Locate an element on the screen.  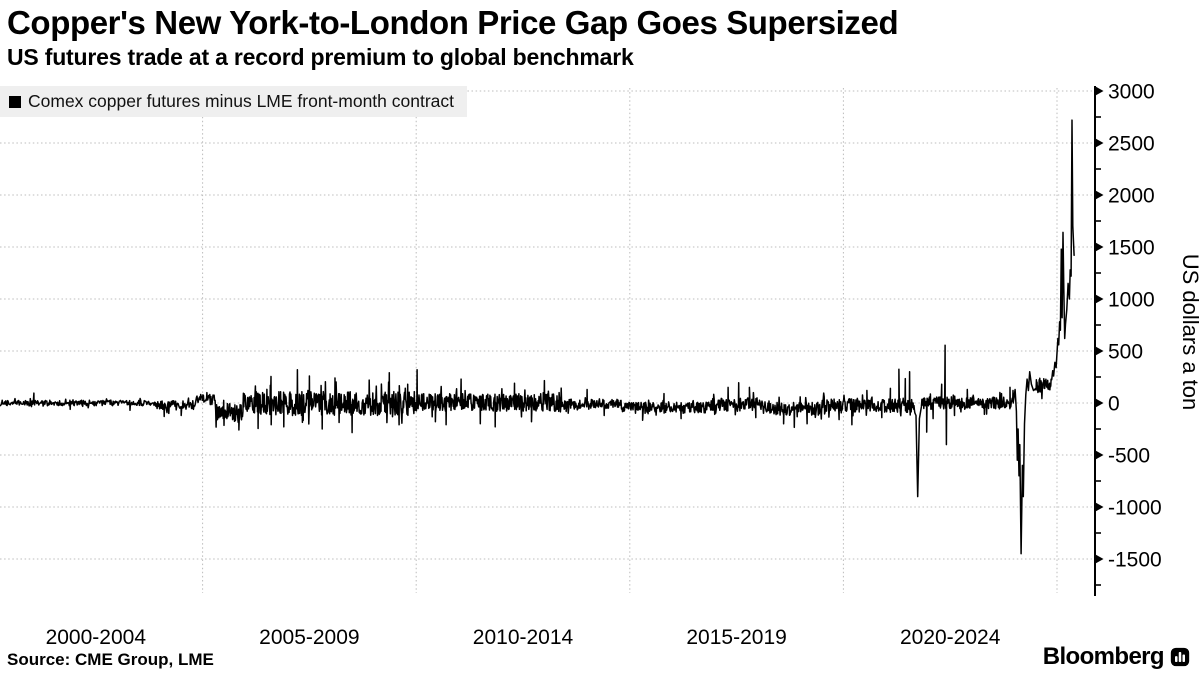
y-tick-label: 1500 is located at coordinates (1131, 248).